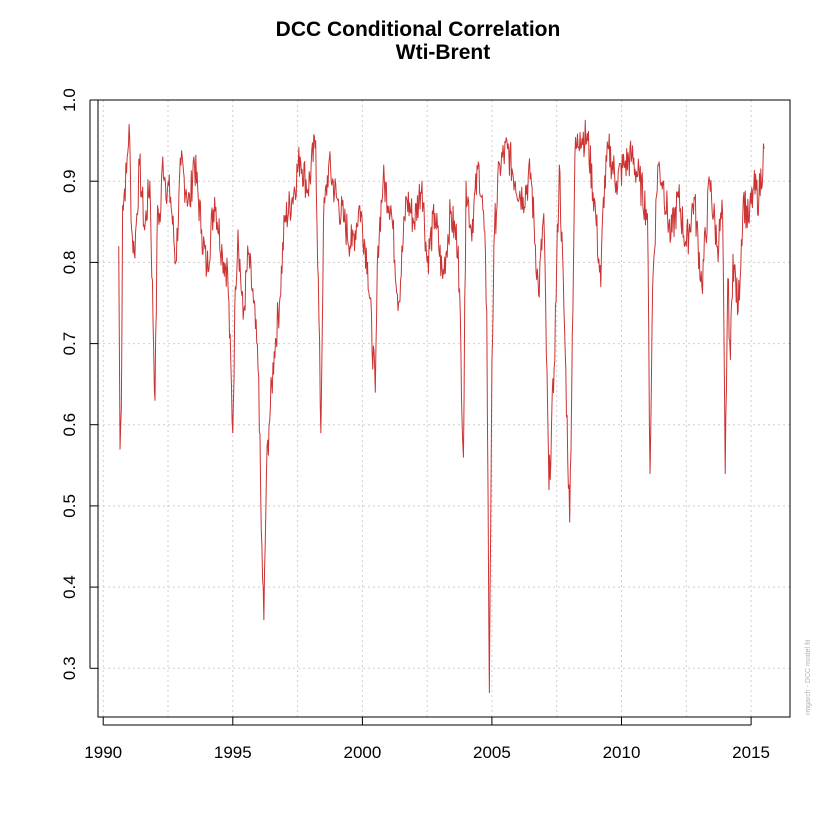  Describe the element at coordinates (622, 752) in the screenshot. I see `x-tick-label: 2010` at that location.